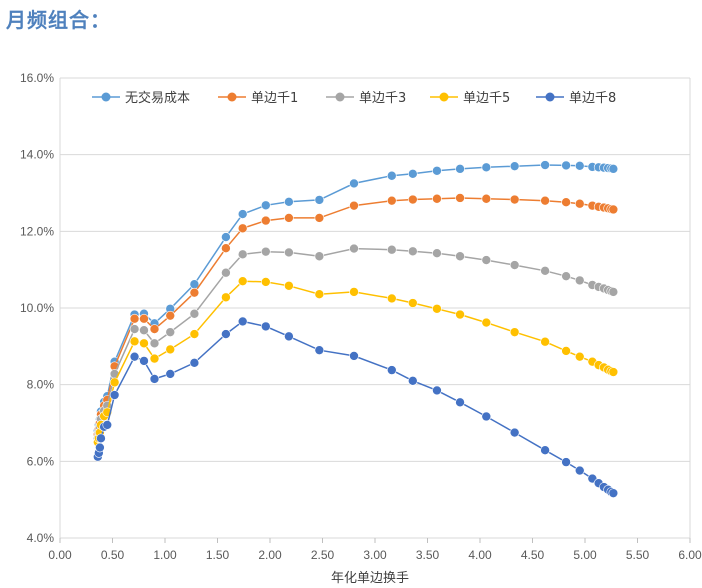 Image resolution: width=702 pixels, height=588 pixels. I want to click on x-tick-label: 1.50, so click(218, 555).